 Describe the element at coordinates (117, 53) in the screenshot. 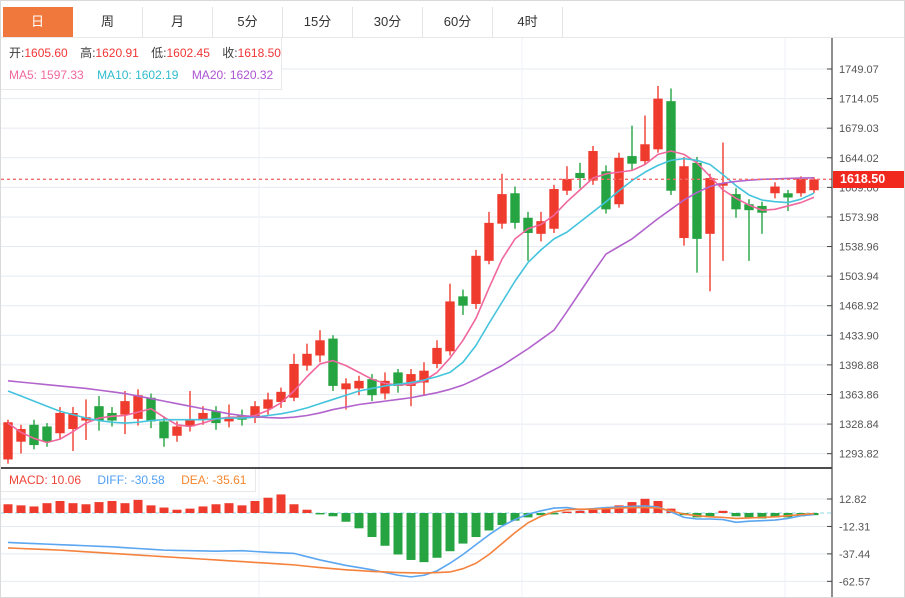

I see `high-value: 1620.91` at that location.